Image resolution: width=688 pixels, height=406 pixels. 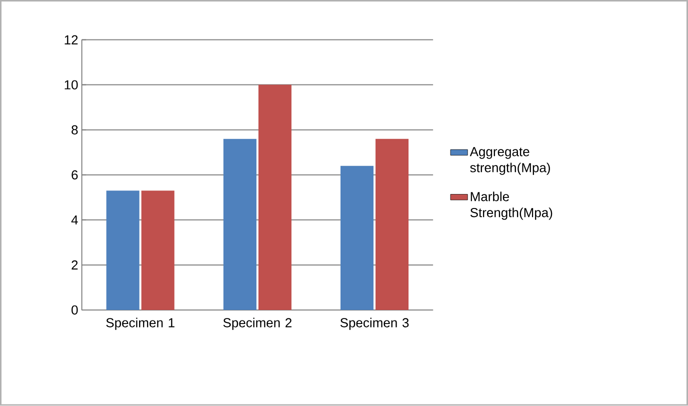 What do you see at coordinates (71, 39) in the screenshot?
I see `y-tick-label: 12` at bounding box center [71, 39].